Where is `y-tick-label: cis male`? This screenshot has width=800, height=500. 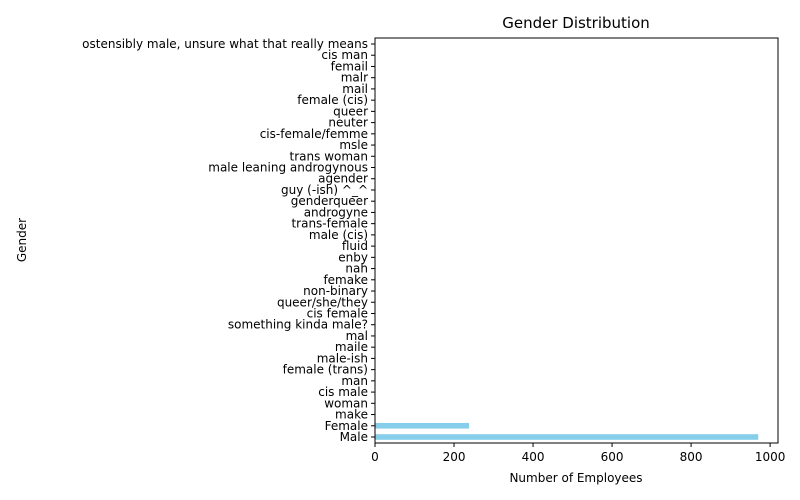 y-tick-label: cis male is located at coordinates (343, 392).